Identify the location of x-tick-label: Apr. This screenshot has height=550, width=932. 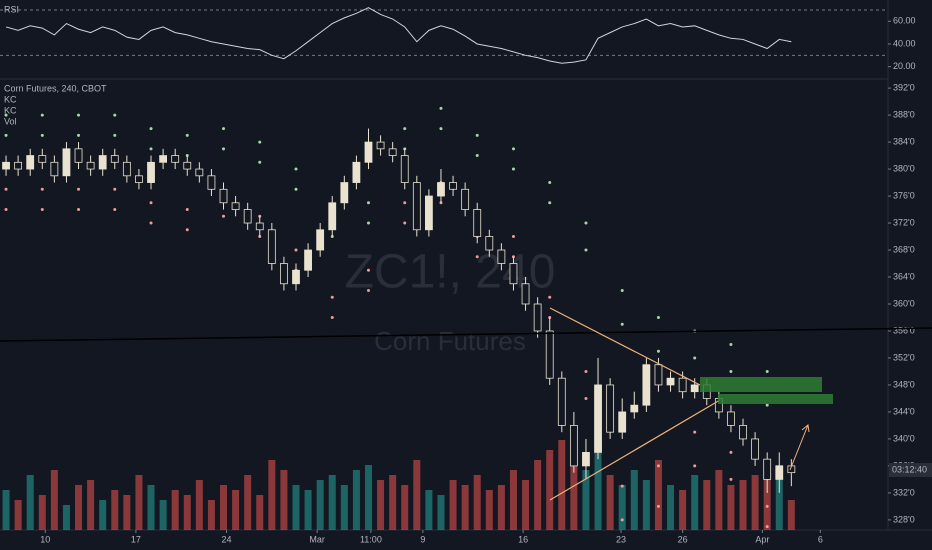
(762, 539).